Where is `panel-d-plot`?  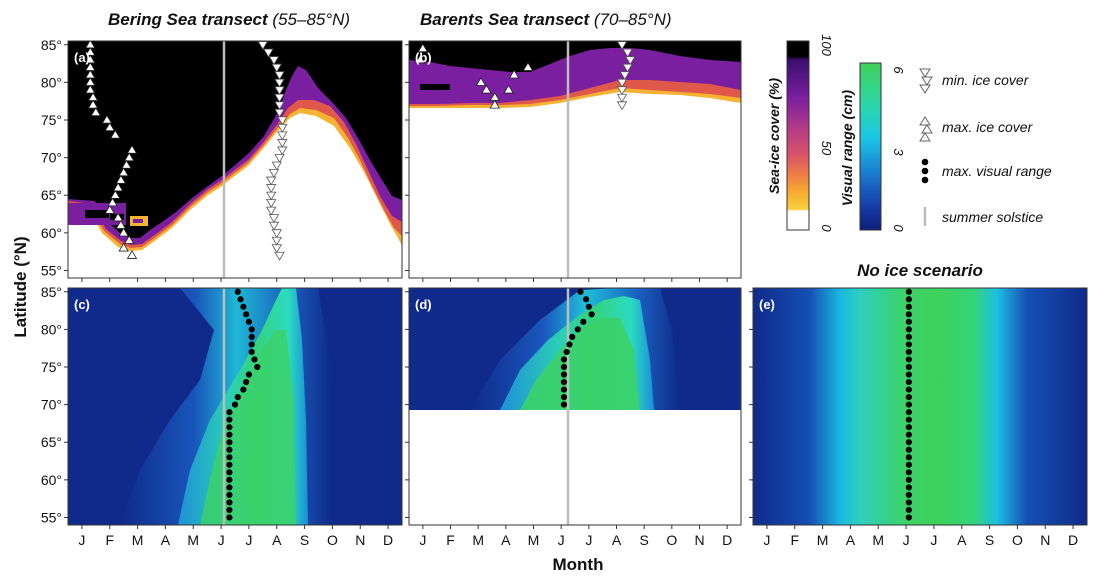 panel-d-plot is located at coordinates (575, 406).